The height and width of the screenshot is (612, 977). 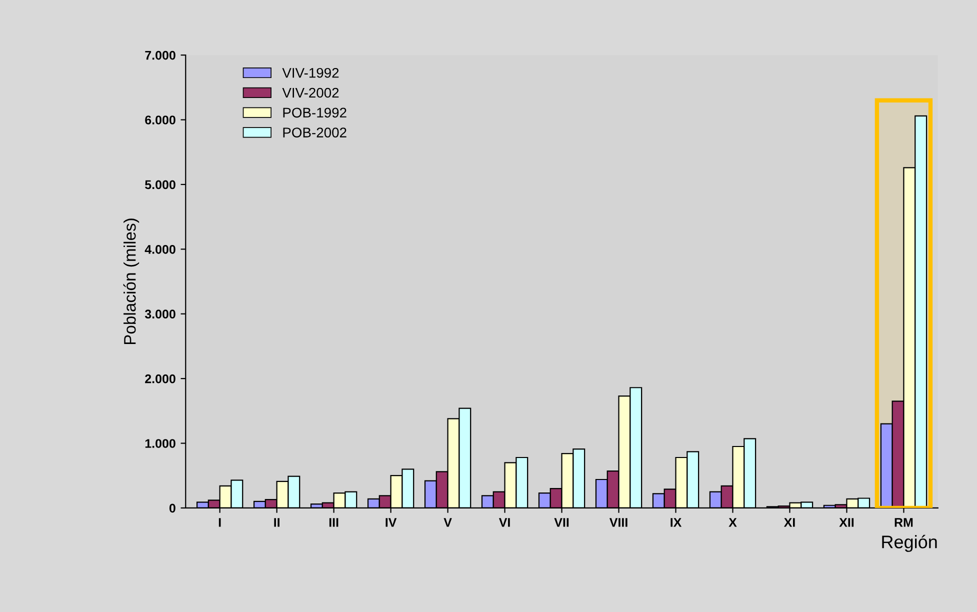 I want to click on x-tick-label: RM, so click(x=903, y=522).